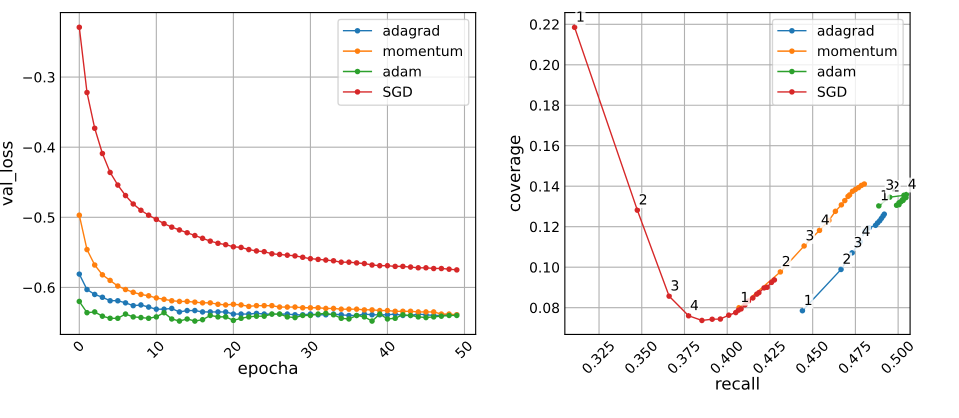 The height and width of the screenshot is (418, 959). Describe the element at coordinates (309, 349) in the screenshot. I see `x-tick-label: 30` at that location.